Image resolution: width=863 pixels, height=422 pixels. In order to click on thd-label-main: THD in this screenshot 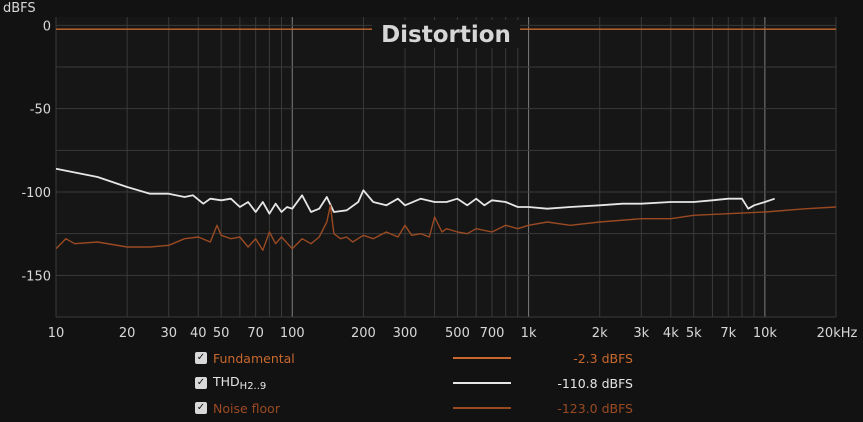, I will do `click(226, 381)`.